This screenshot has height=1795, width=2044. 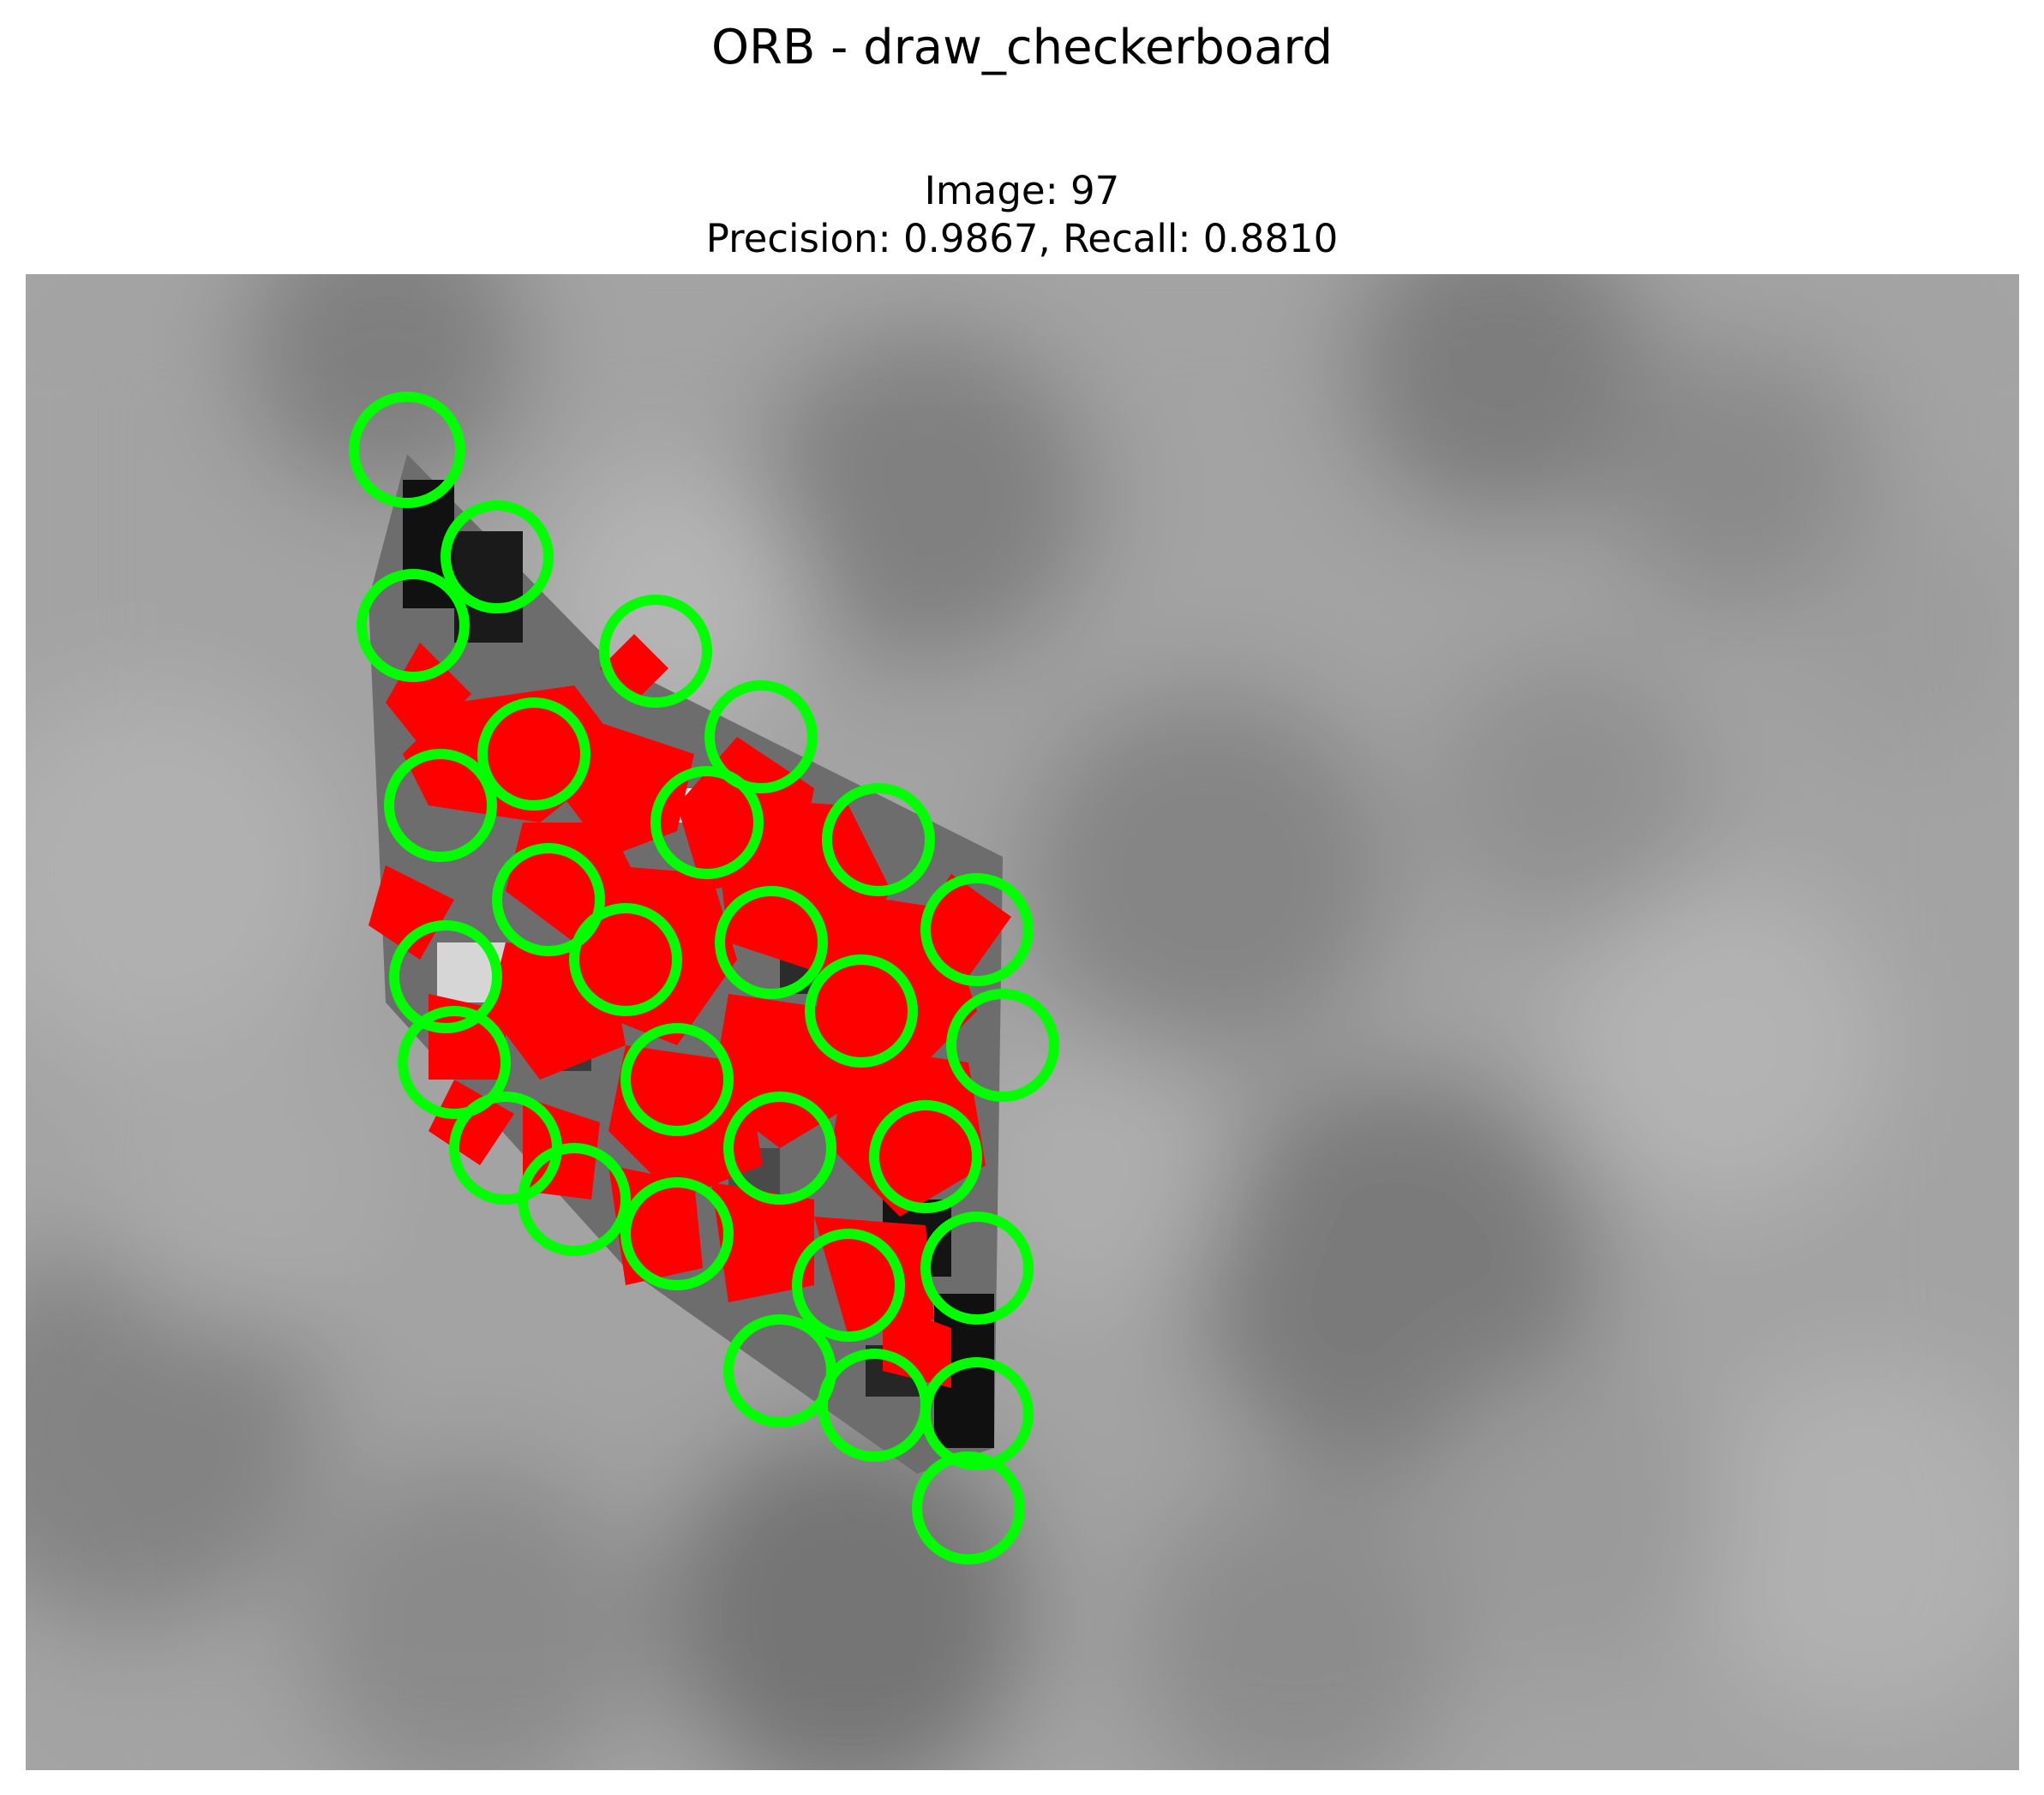 What do you see at coordinates (1022, 238) in the screenshot?
I see `panel-title-metrics: Precision: 0.9867, Recall: 0.8810` at bounding box center [1022, 238].